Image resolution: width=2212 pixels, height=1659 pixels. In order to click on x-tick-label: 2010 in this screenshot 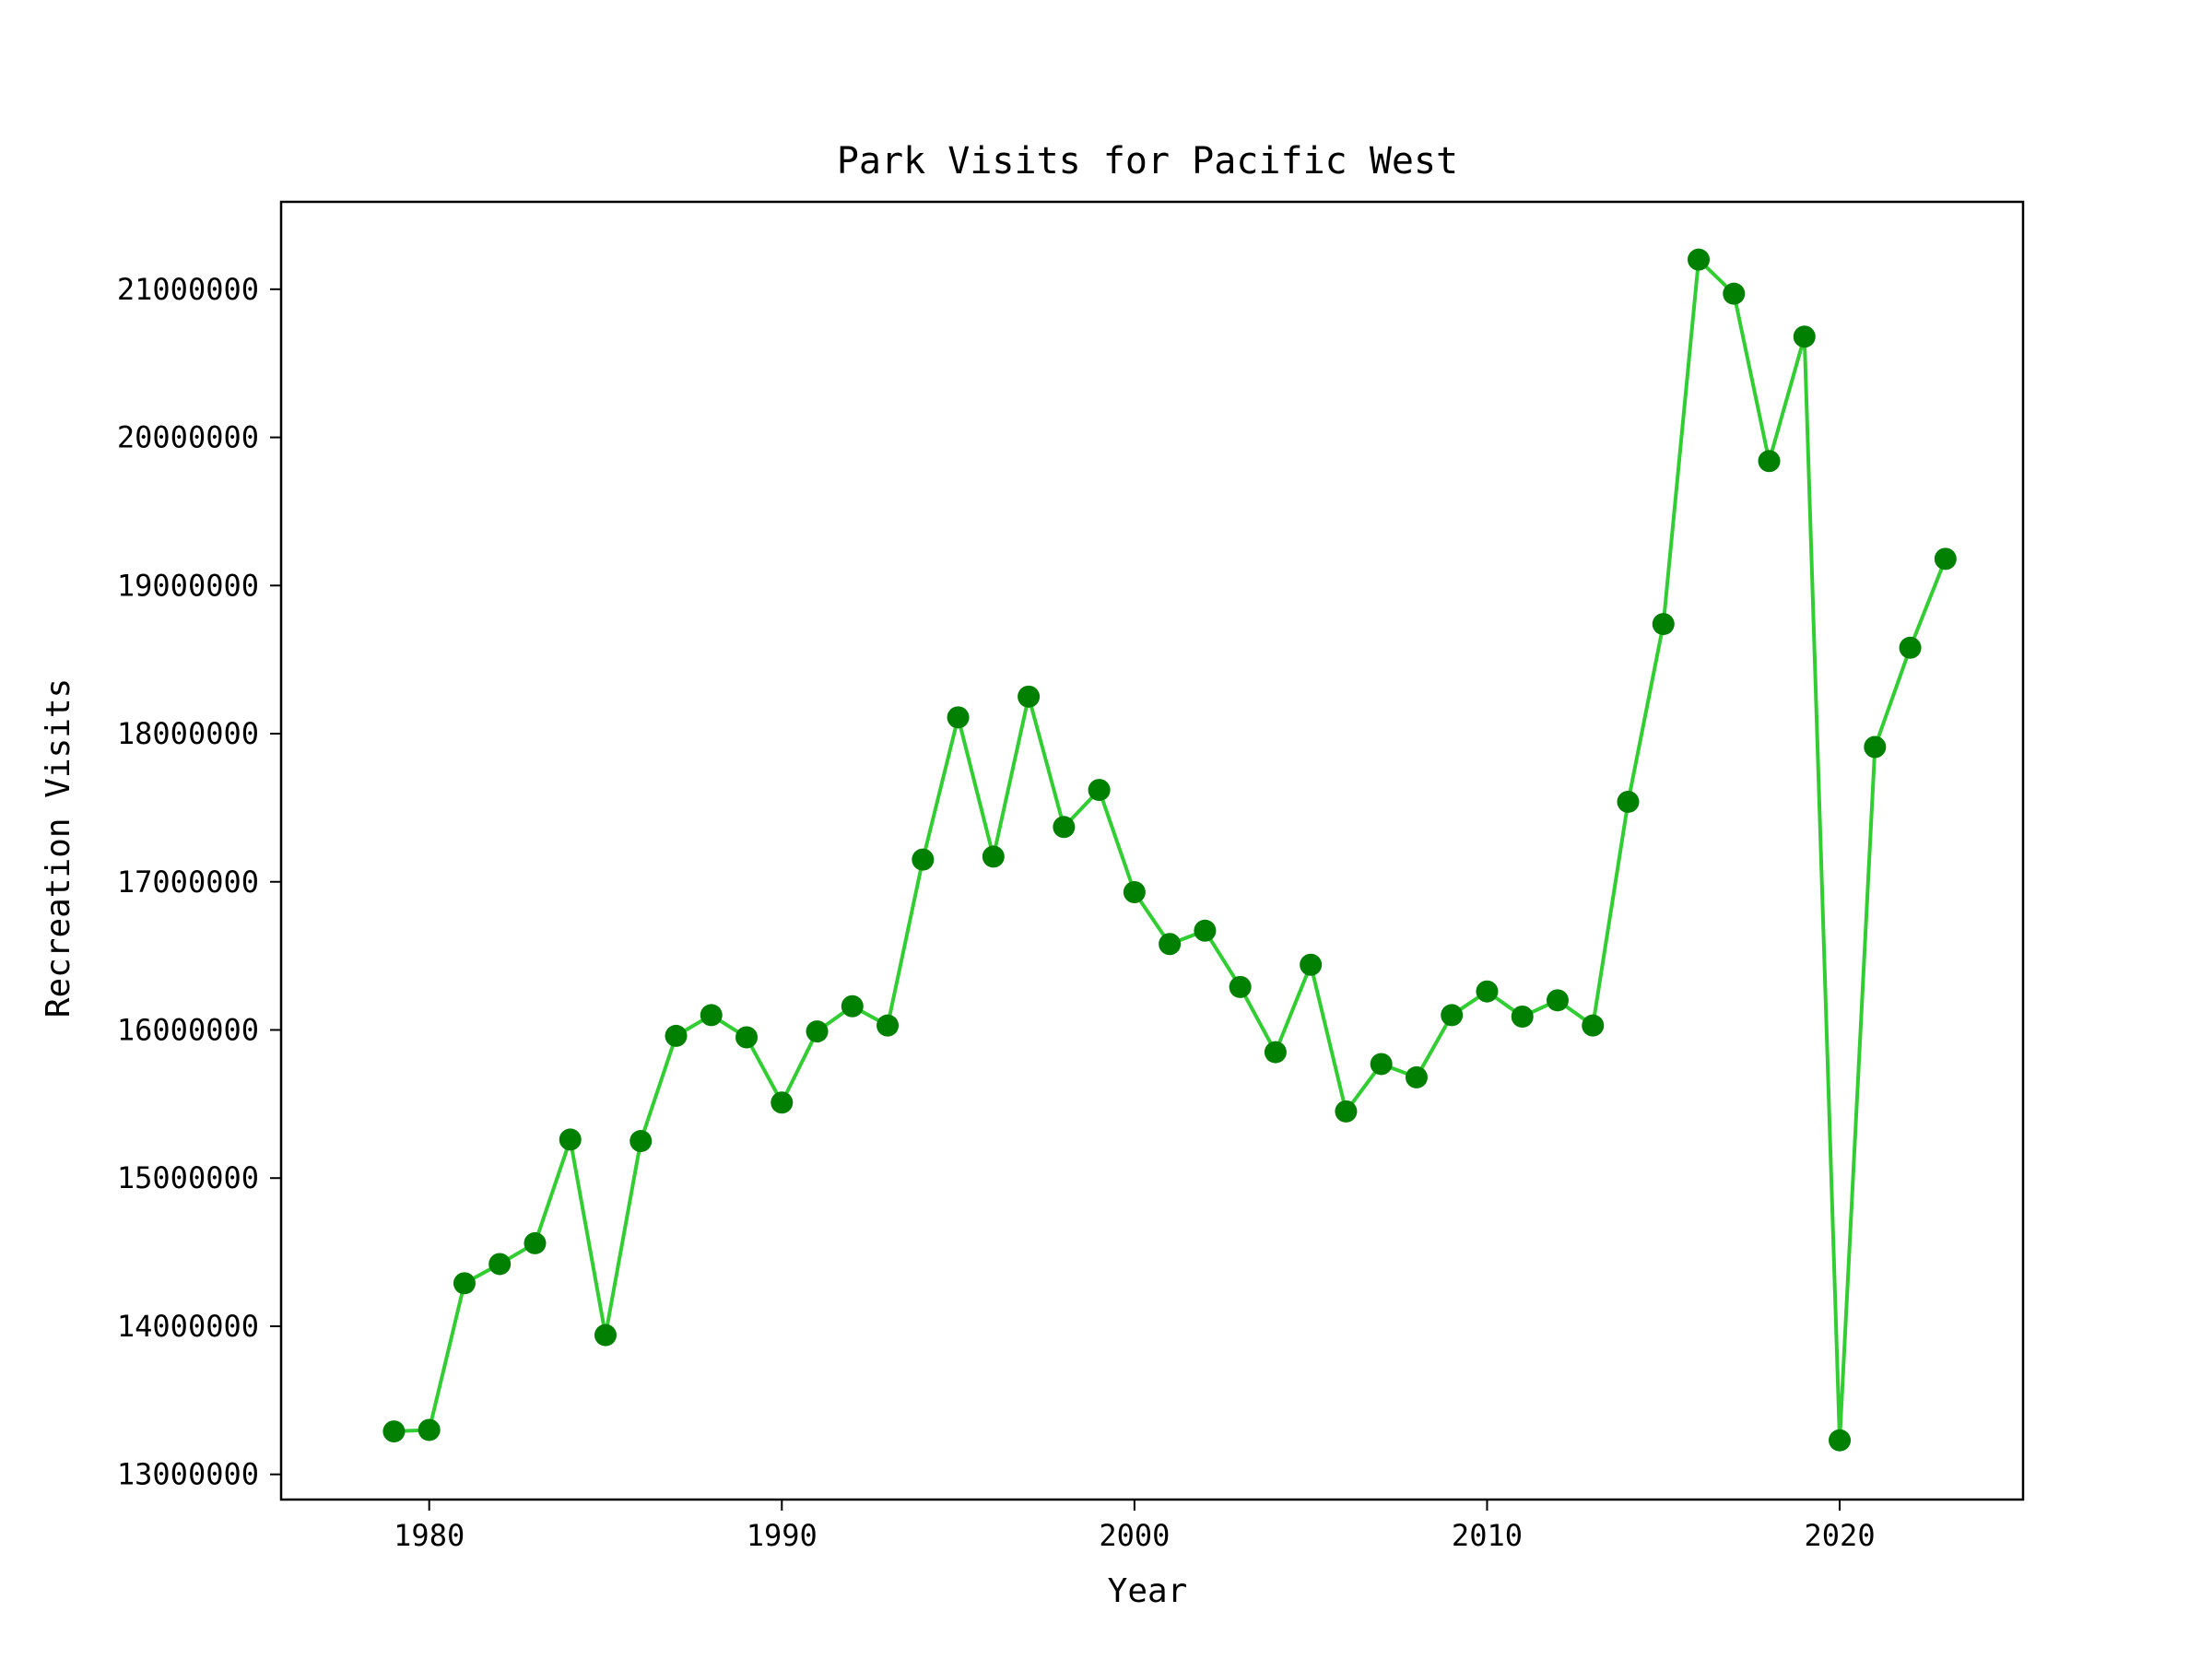, I will do `click(1487, 1535)`.